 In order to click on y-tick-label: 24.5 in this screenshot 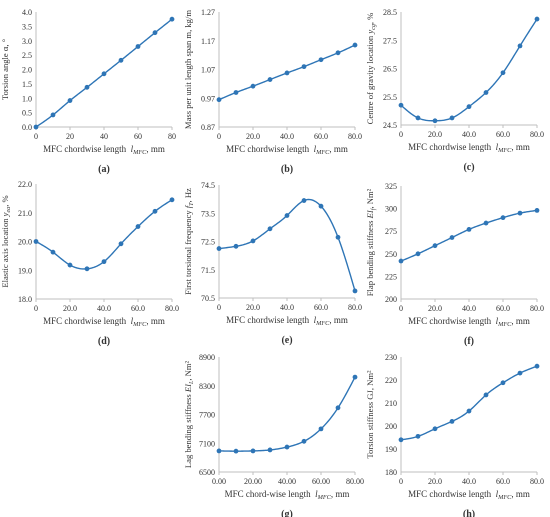, I will do `click(390, 125)`.